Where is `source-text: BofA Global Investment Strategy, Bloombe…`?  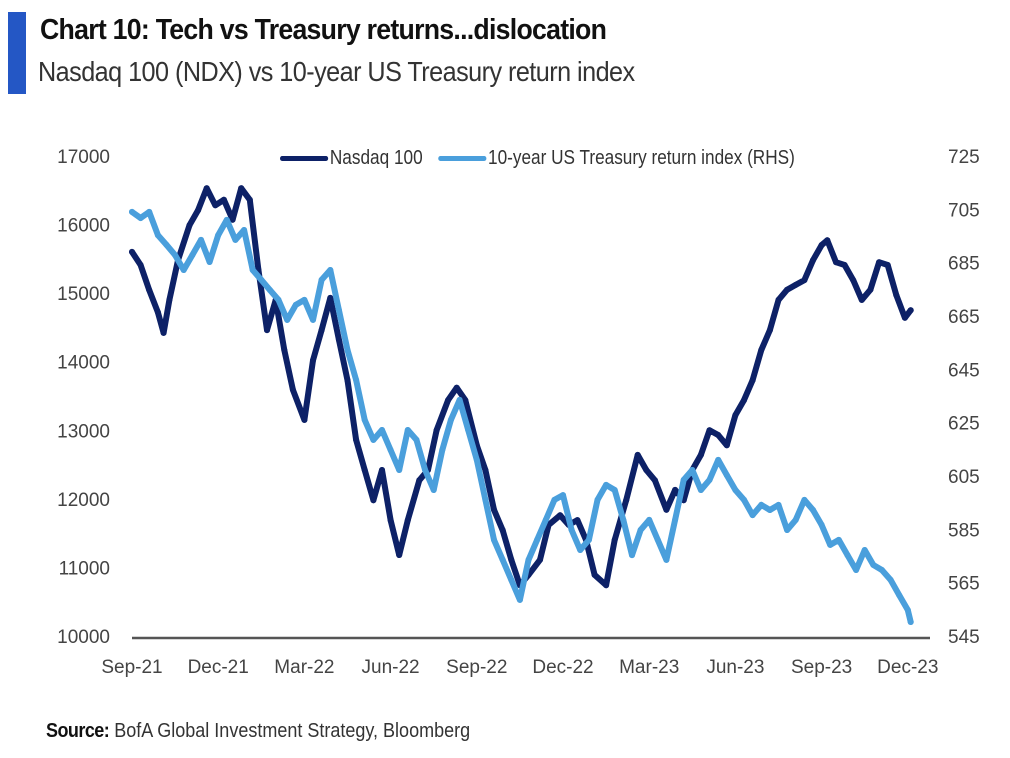
source-text: BofA Global Investment Strategy, Bloombe… is located at coordinates (292, 731).